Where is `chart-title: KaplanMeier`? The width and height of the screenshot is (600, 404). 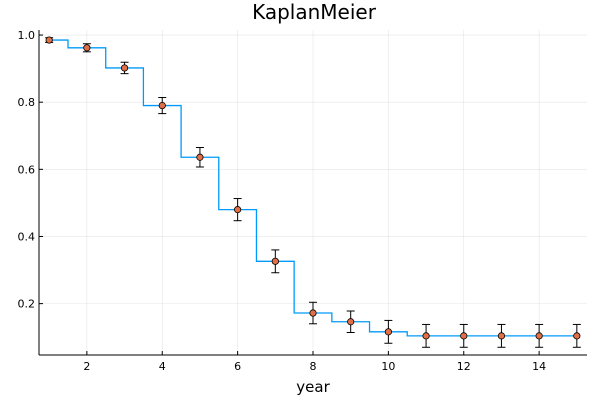 chart-title: KaplanMeier is located at coordinates (314, 12).